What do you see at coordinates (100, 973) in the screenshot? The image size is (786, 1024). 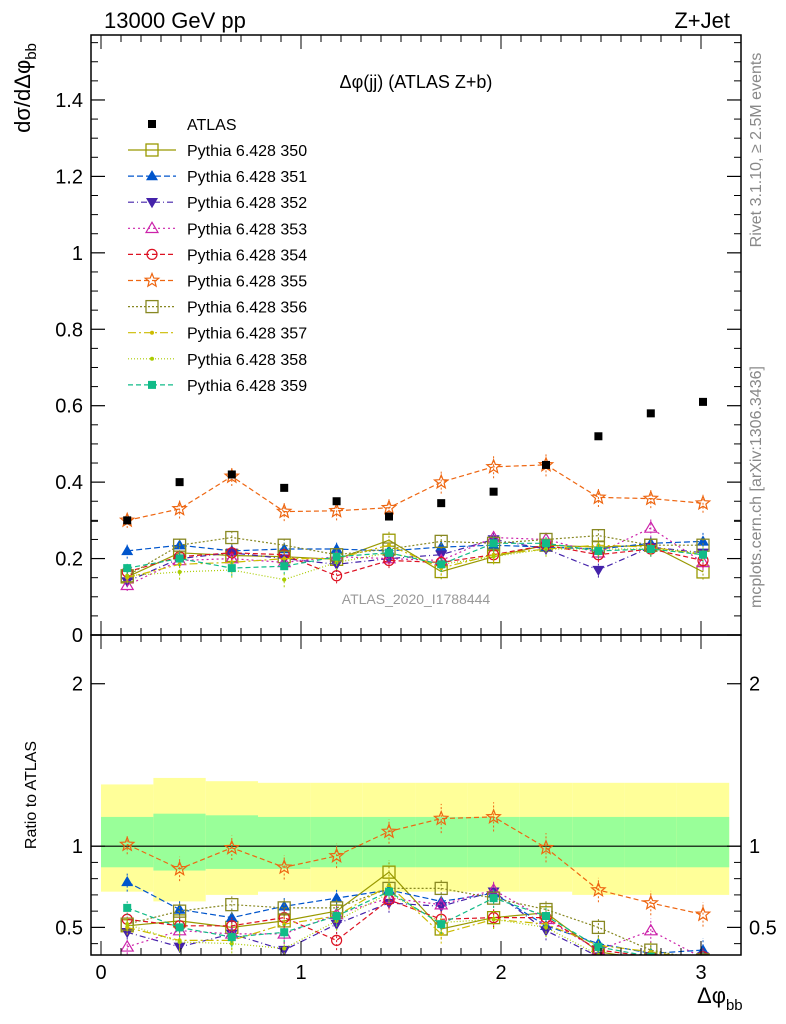 I see `x-tick-label: 0` at bounding box center [100, 973].